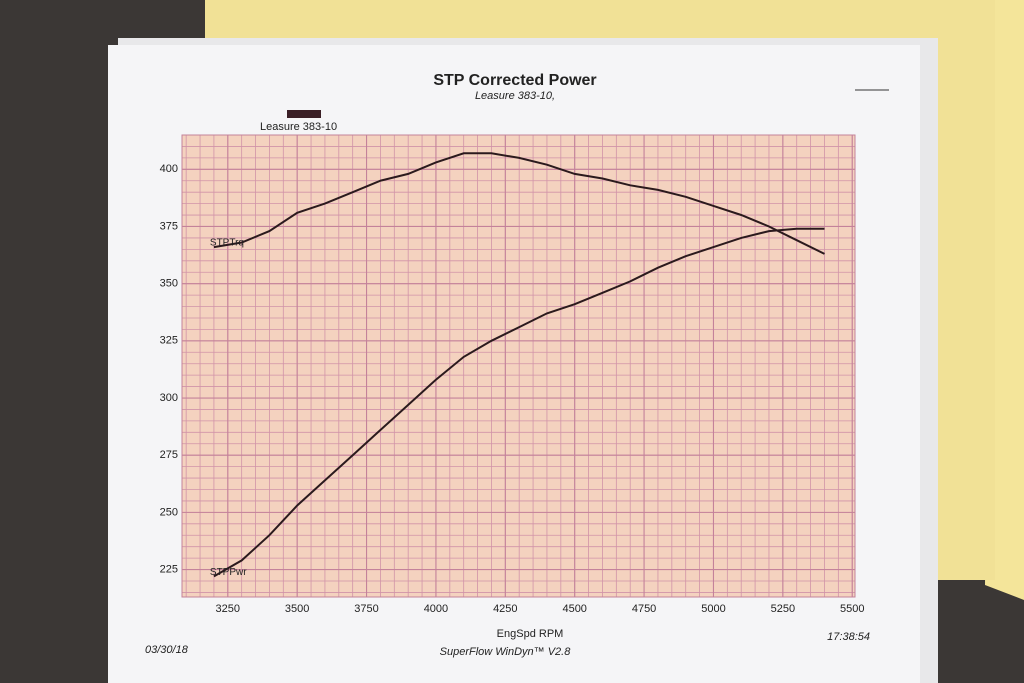 This screenshot has height=683, width=1024. What do you see at coordinates (228, 609) in the screenshot?
I see `x-tick-label: 3250` at bounding box center [228, 609].